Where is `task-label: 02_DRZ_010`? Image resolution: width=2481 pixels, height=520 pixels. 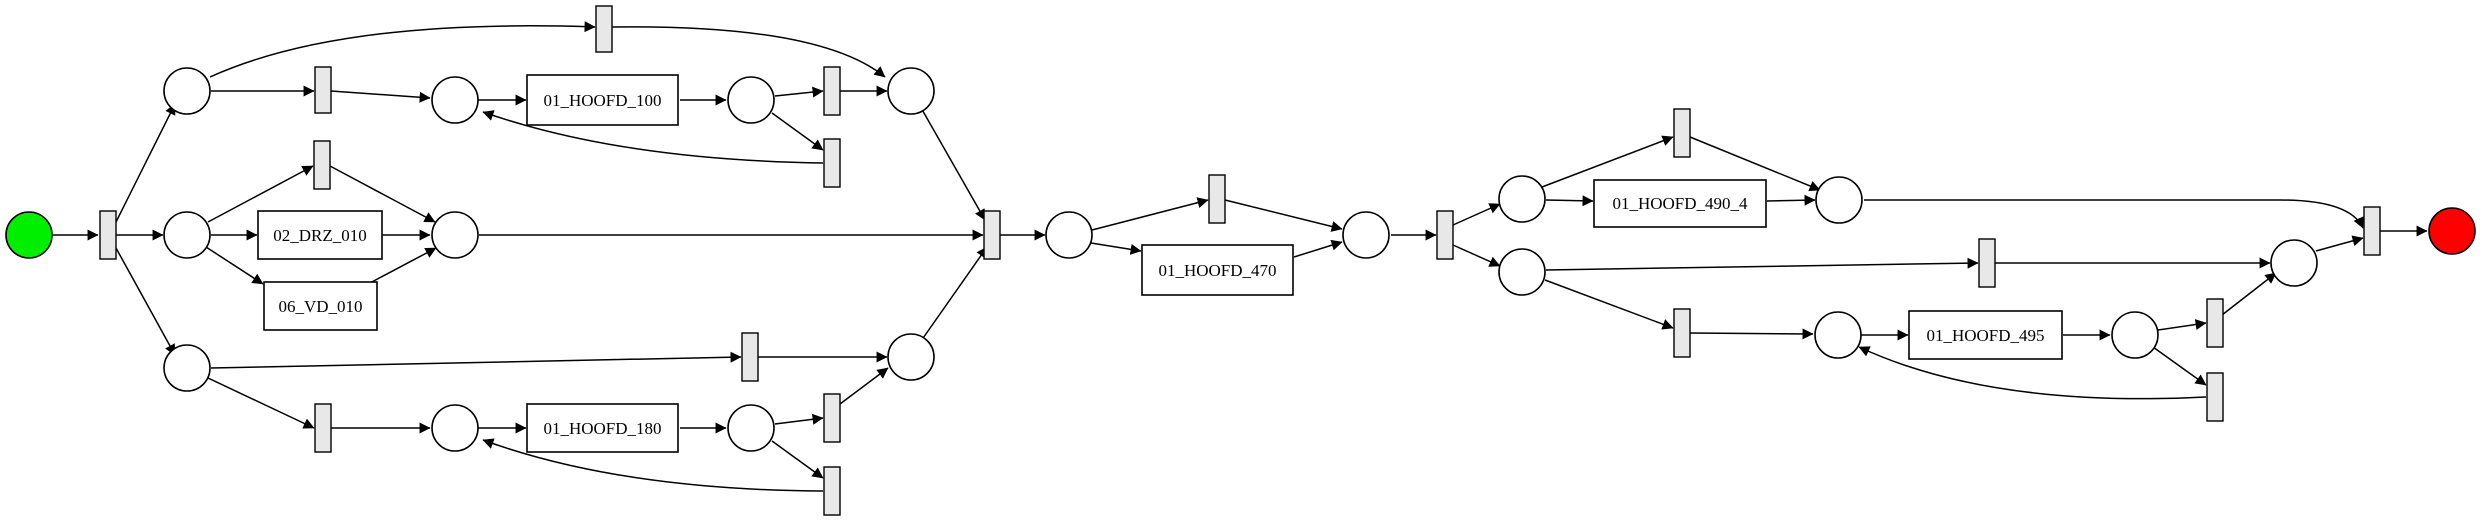 task-label: 02_DRZ_010 is located at coordinates (320, 235).